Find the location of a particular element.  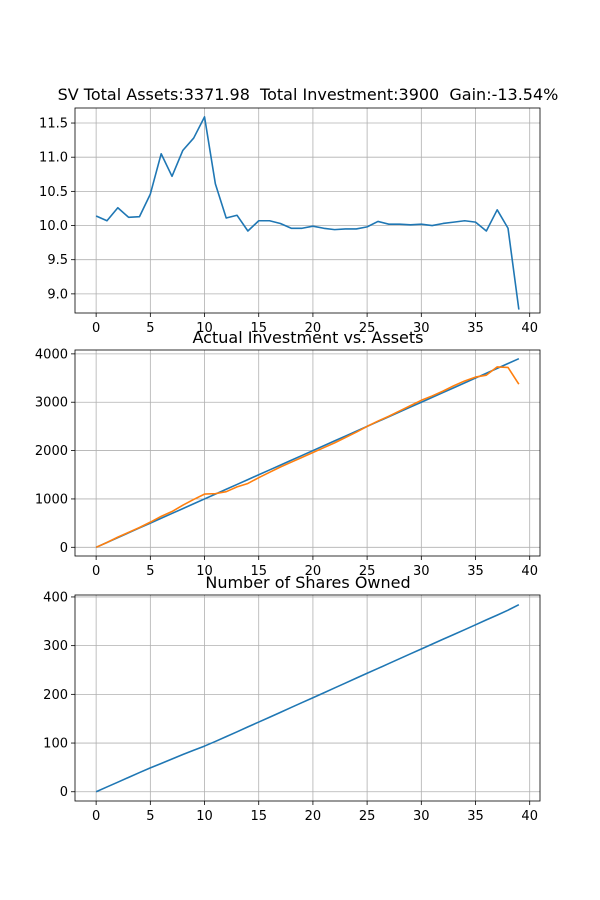

y-tick-label: 200 is located at coordinates (55, 695).